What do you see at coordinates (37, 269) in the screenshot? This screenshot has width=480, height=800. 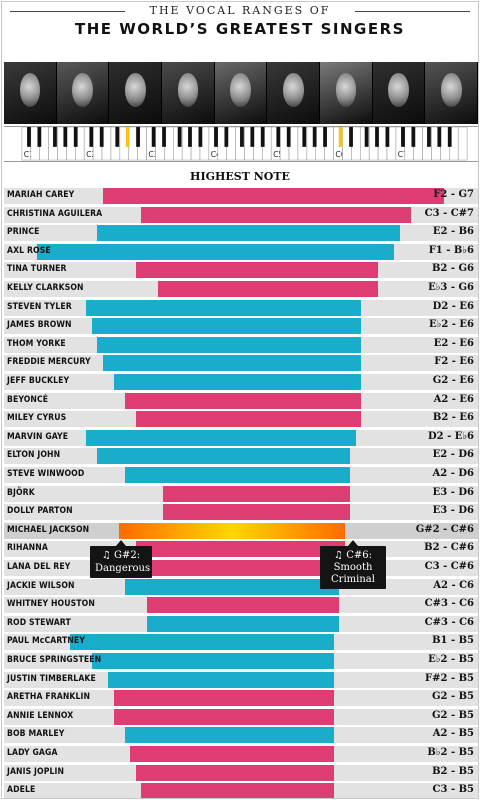 I see `singer-name: TINA TURNER` at bounding box center [37, 269].